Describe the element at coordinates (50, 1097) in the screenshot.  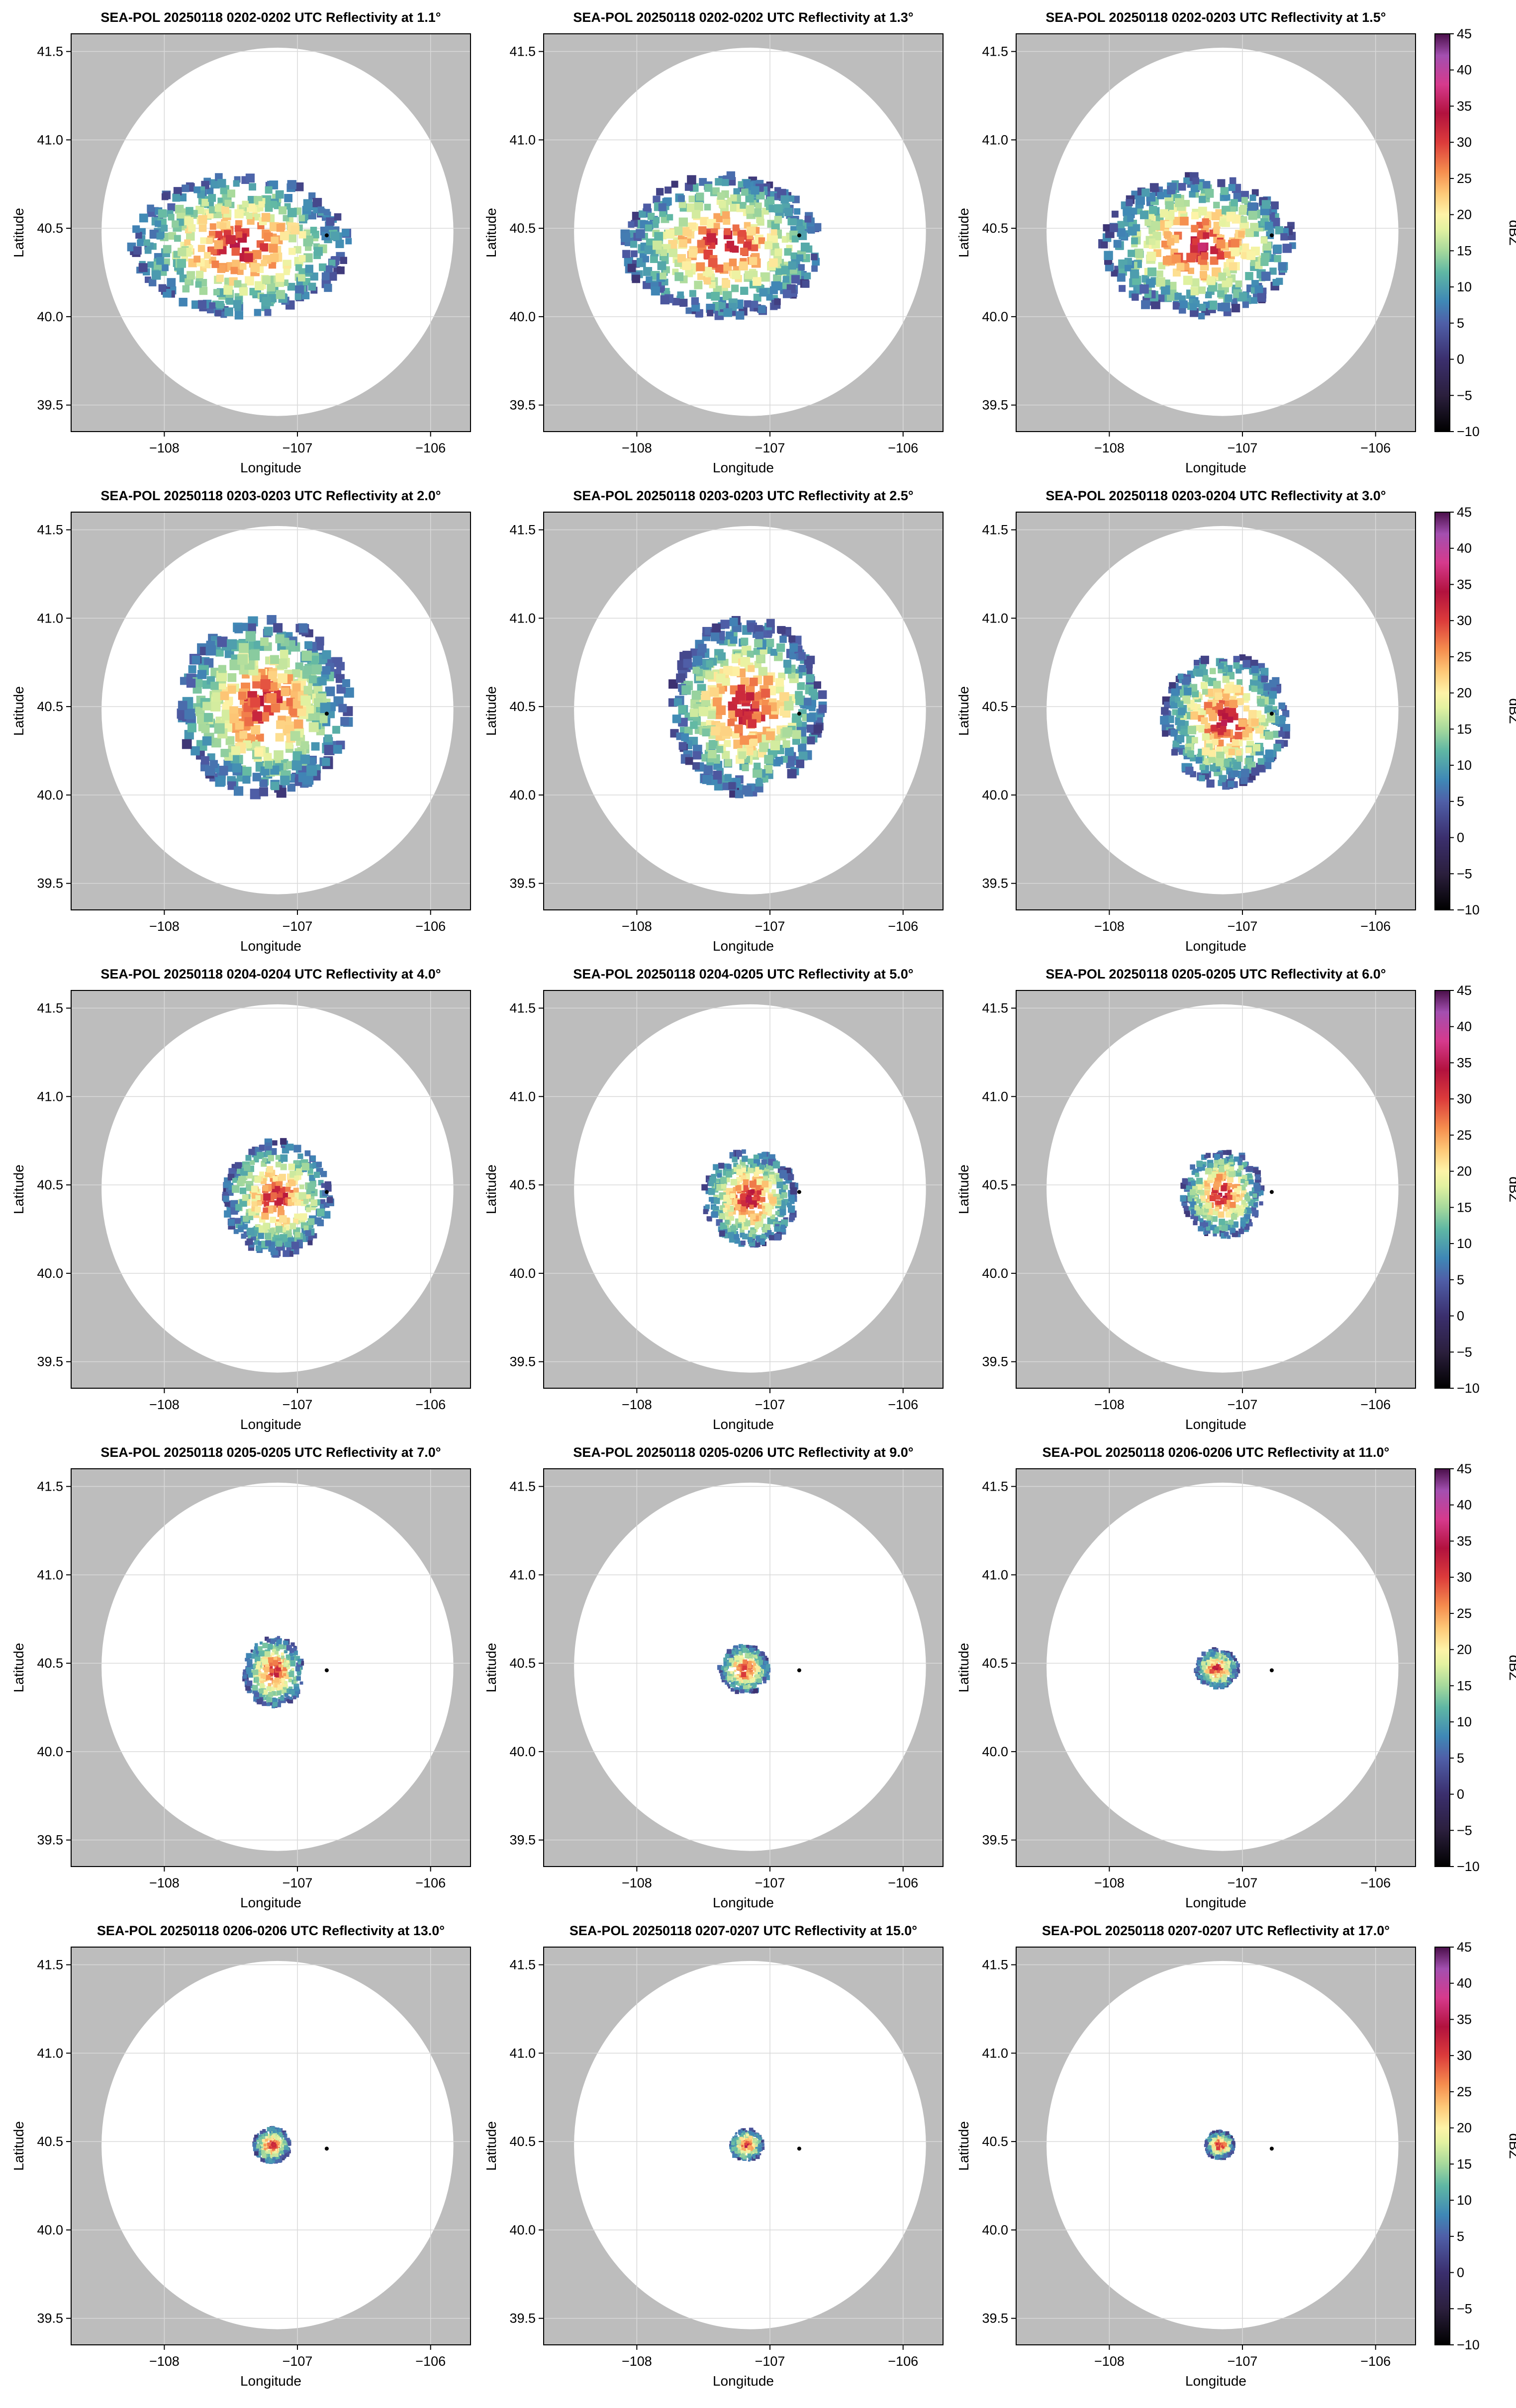
I see `y-tick-label: 41.0` at that location.